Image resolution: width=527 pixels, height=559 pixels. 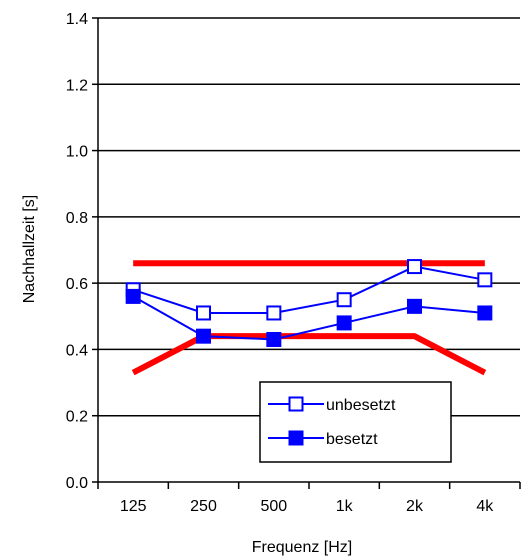 I want to click on legend-box, so click(x=355, y=422).